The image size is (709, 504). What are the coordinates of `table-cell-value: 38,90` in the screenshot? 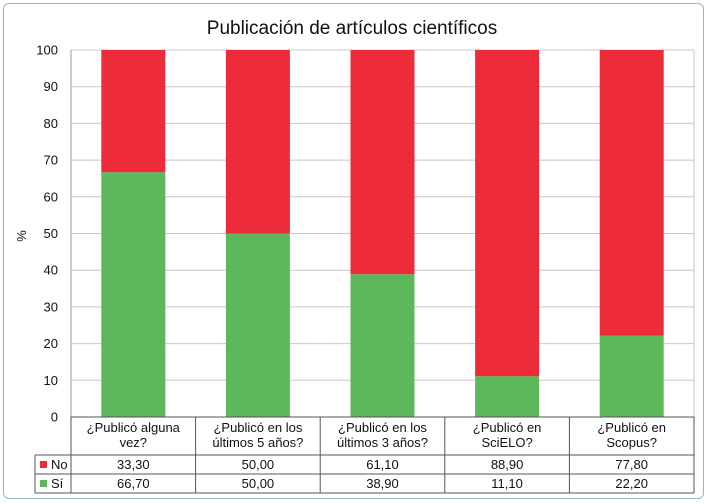 It's located at (382, 483).